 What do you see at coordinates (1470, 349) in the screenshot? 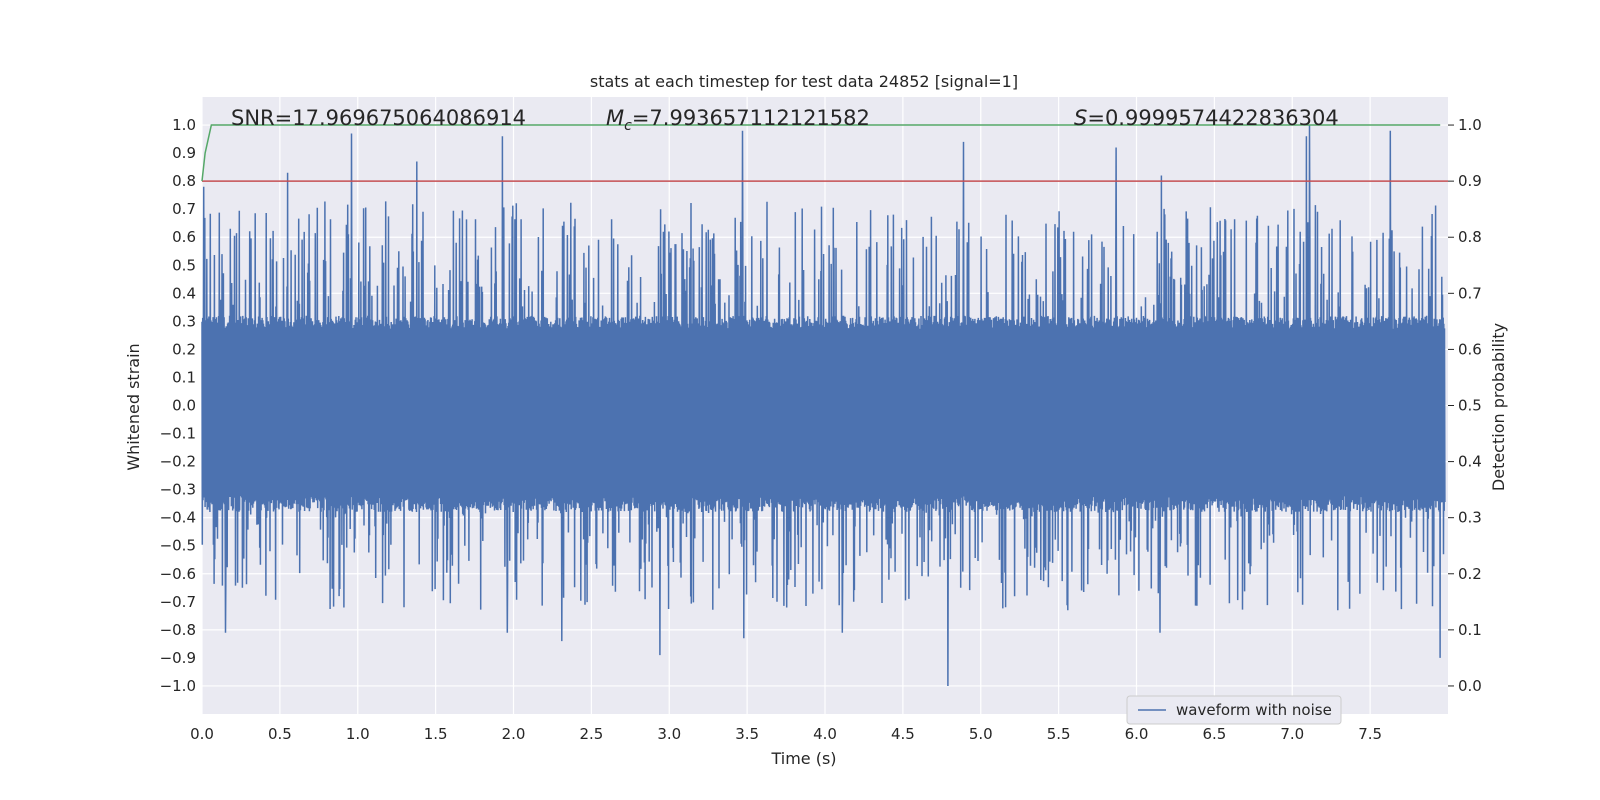
I see `y2-tick-label: 0.6` at bounding box center [1470, 349].